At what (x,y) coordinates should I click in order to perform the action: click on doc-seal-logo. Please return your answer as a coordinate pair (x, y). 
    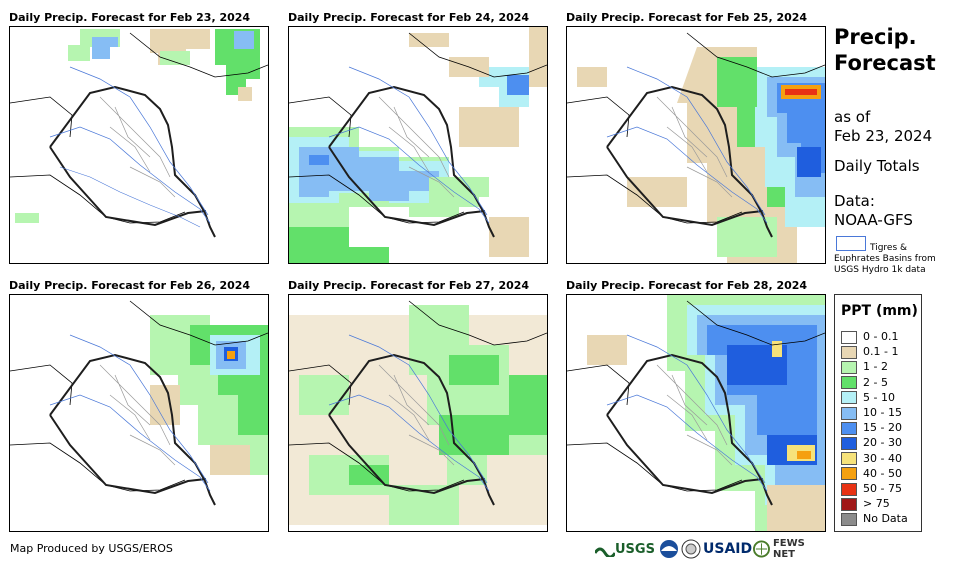
    Looking at the image, I should click on (691, 549).